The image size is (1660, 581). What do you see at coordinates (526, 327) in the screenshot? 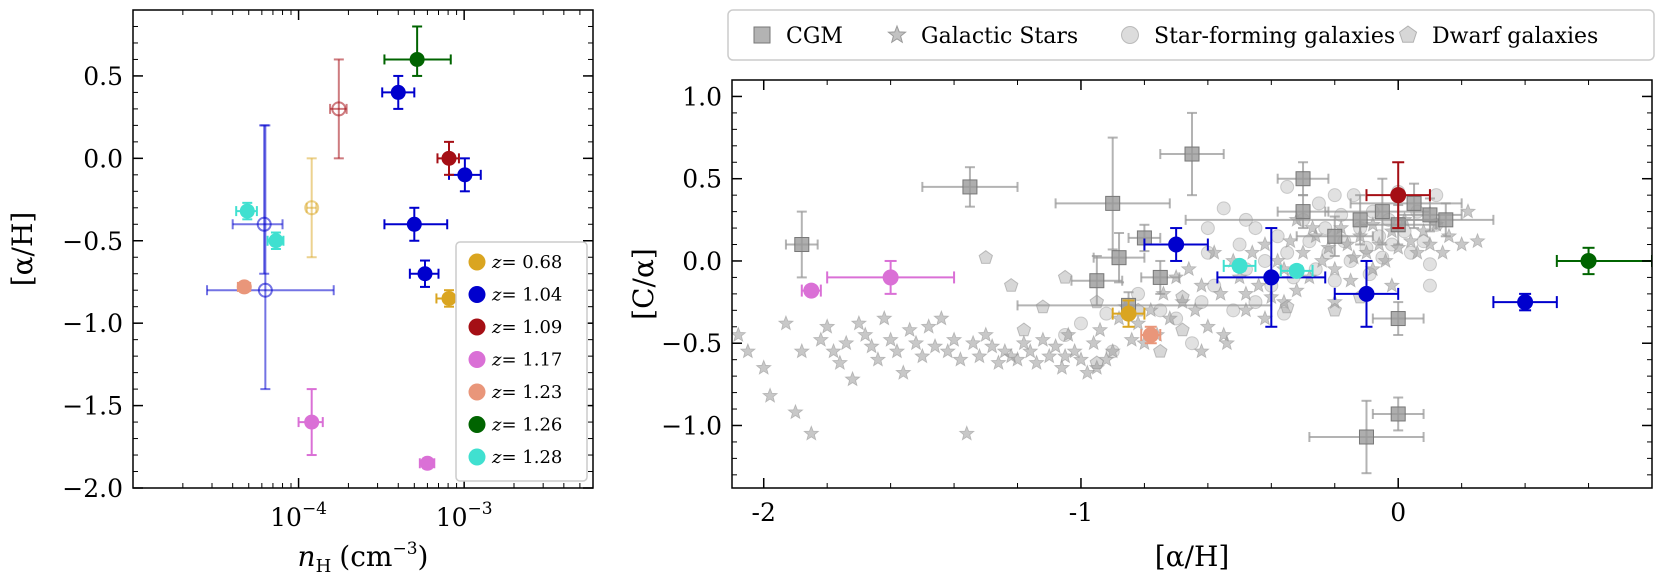
I see `legend-label: z= 1.09` at bounding box center [526, 327].